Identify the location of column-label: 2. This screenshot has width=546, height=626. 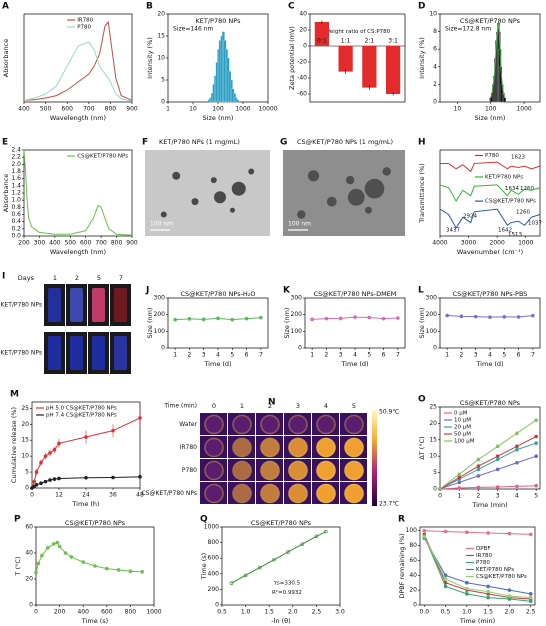
(77, 278).